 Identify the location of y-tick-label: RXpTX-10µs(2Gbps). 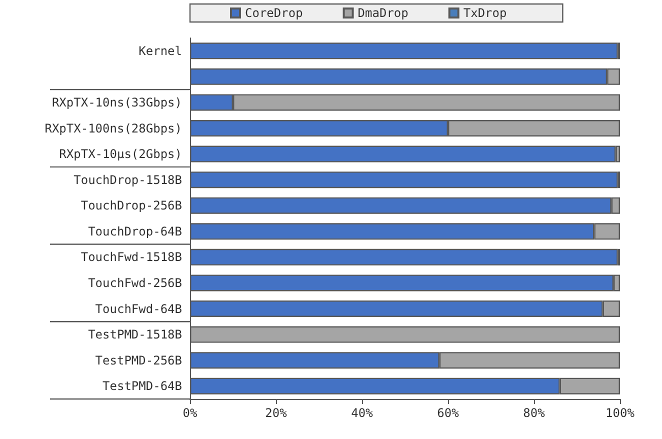
(120, 154).